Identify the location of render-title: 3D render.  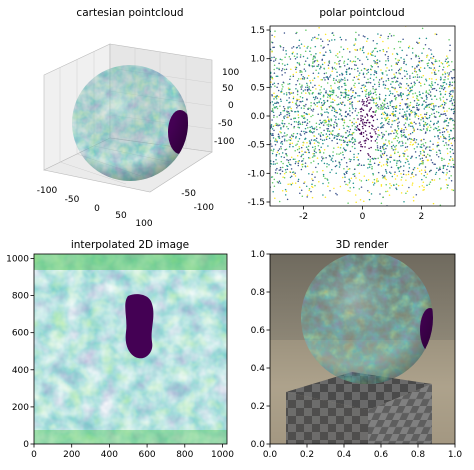
(362, 245).